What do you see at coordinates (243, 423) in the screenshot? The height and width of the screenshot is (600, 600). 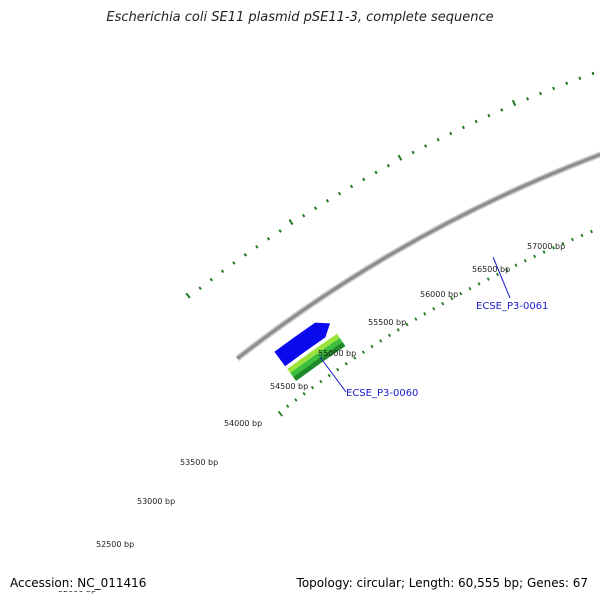 I see `tick-label: 54000 bp` at bounding box center [243, 423].